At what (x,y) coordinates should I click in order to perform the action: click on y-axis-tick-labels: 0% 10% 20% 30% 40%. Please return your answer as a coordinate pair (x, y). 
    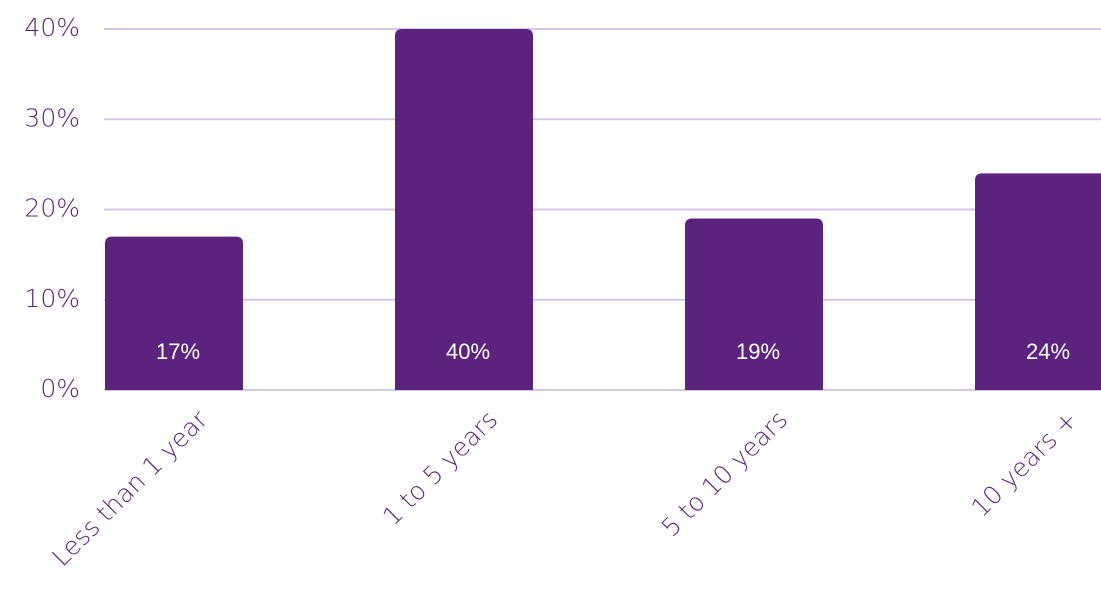
    Looking at the image, I should click on (52, 208).